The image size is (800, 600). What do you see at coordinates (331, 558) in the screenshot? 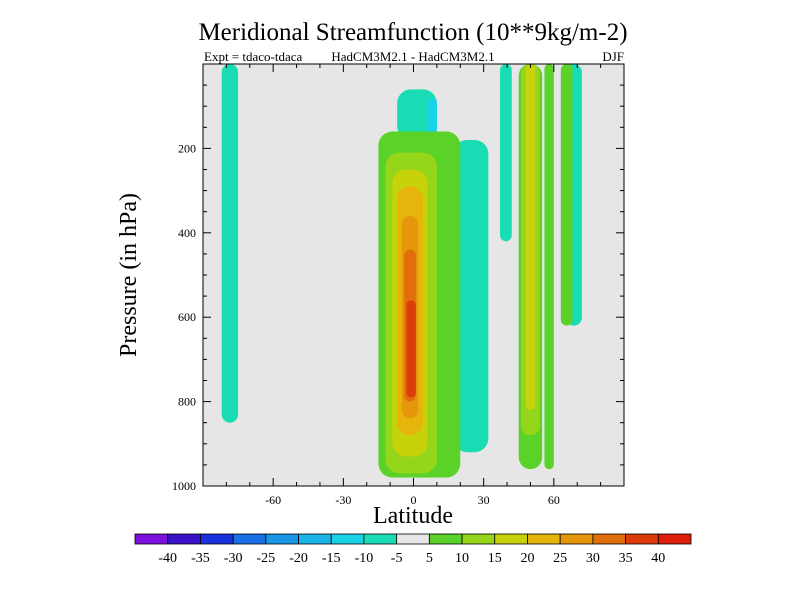
I see `colorbar-label: -15` at bounding box center [331, 558].